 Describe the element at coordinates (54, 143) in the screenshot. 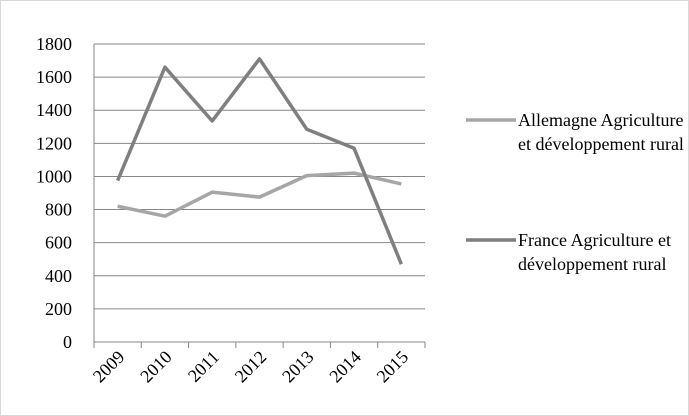

I see `y-tick-label: 1200` at that location.